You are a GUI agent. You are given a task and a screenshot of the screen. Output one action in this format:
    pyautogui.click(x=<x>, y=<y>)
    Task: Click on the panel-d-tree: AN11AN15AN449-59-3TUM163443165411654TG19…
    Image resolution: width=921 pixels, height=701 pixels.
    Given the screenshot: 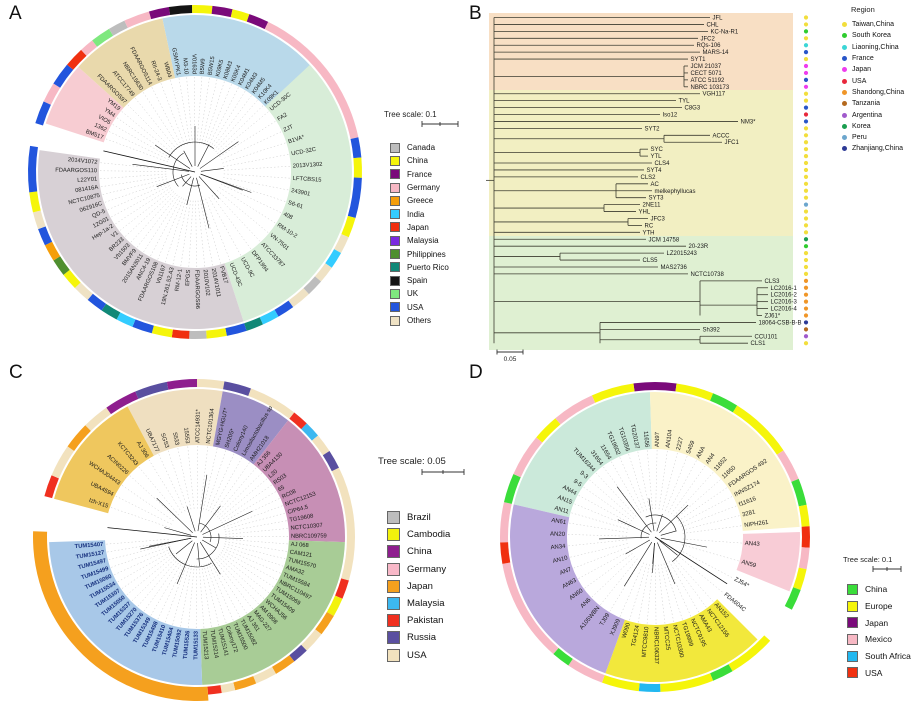 What is the action you would take?
    pyautogui.click(x=655, y=537)
    